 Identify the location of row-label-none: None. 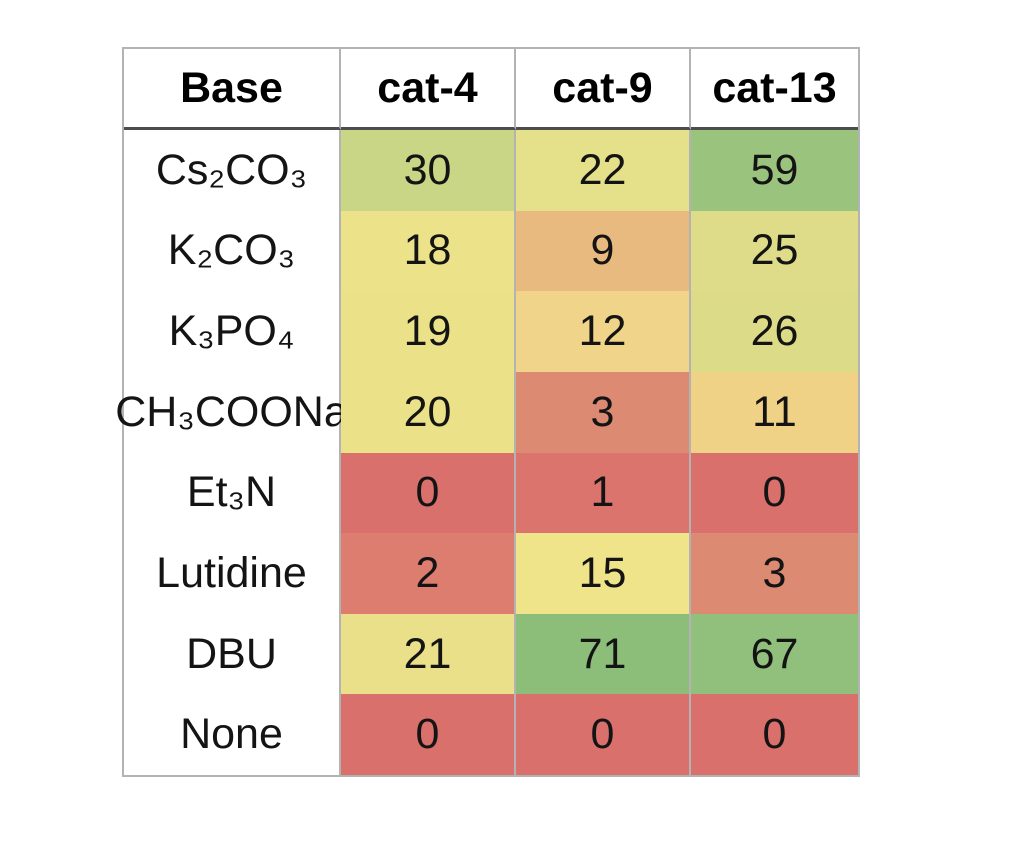
(232, 734).